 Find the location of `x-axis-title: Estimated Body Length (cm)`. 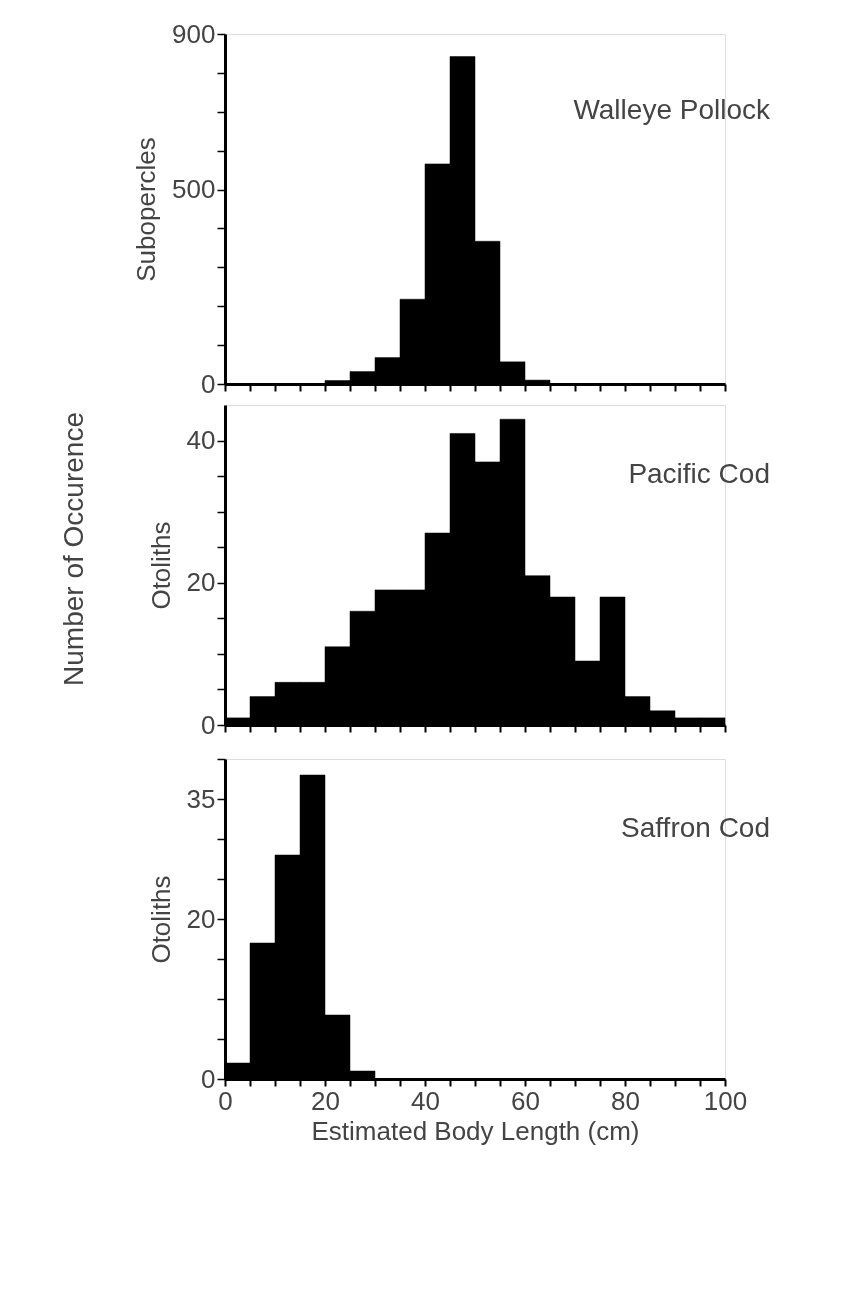

x-axis-title: Estimated Body Length (cm) is located at coordinates (475, 1130).